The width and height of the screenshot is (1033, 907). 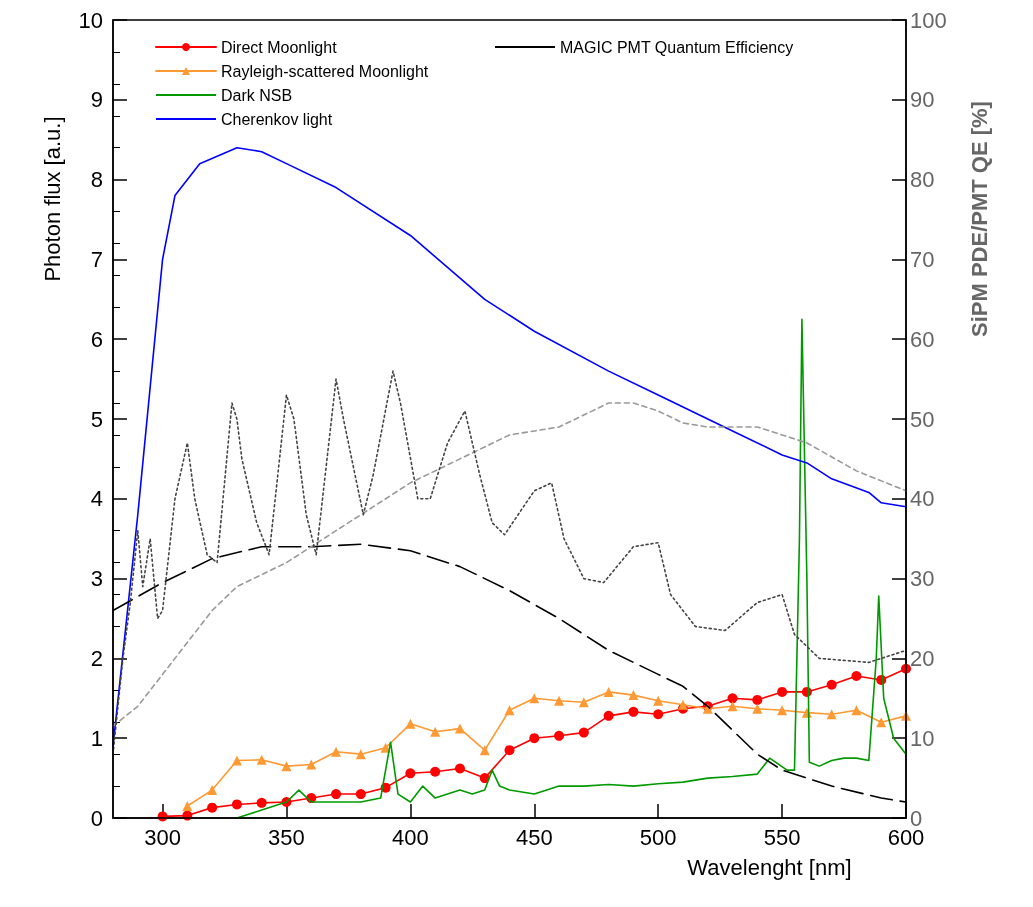 I want to click on y-tick-label: 3, so click(x=96, y=579).